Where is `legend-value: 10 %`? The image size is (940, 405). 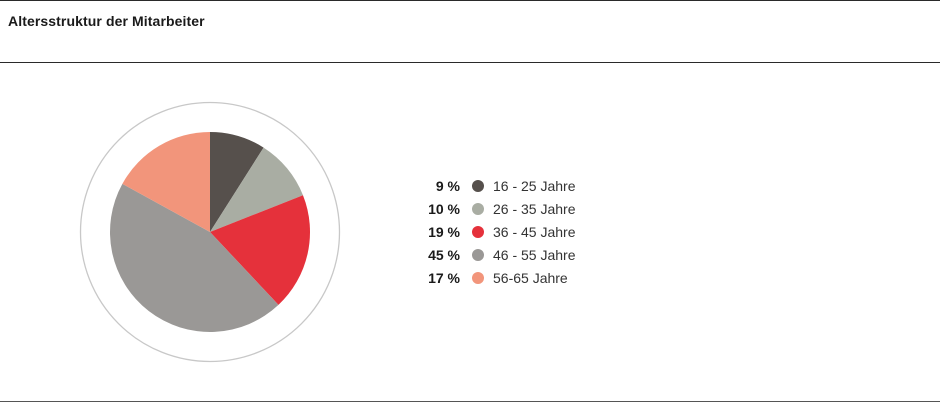
legend-value: 10 % is located at coordinates (444, 209).